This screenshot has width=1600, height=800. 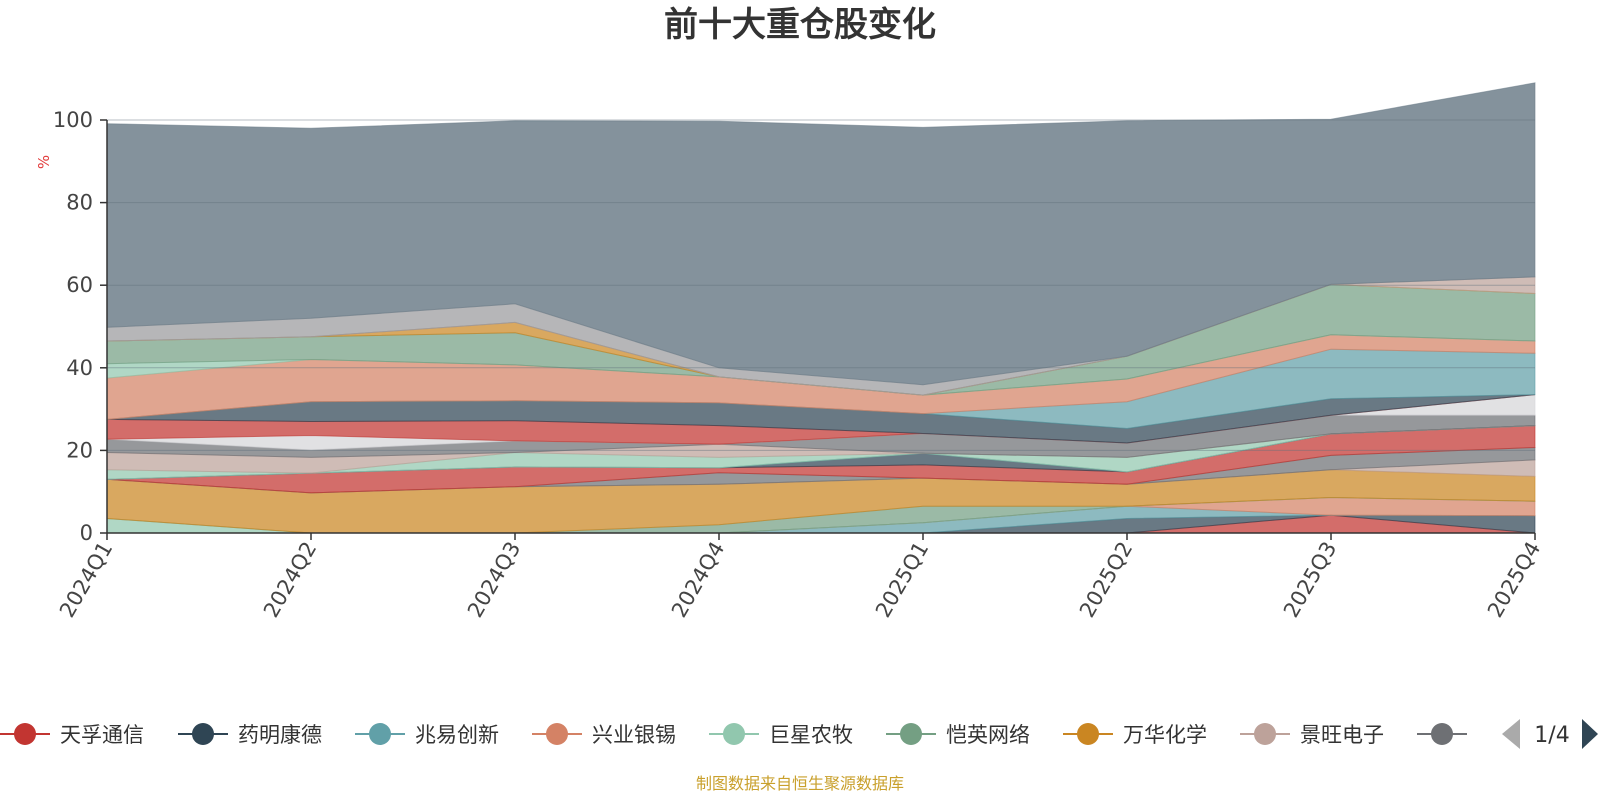 What do you see at coordinates (280, 735) in the screenshot?
I see `legend-label: 药明康德` at bounding box center [280, 735].